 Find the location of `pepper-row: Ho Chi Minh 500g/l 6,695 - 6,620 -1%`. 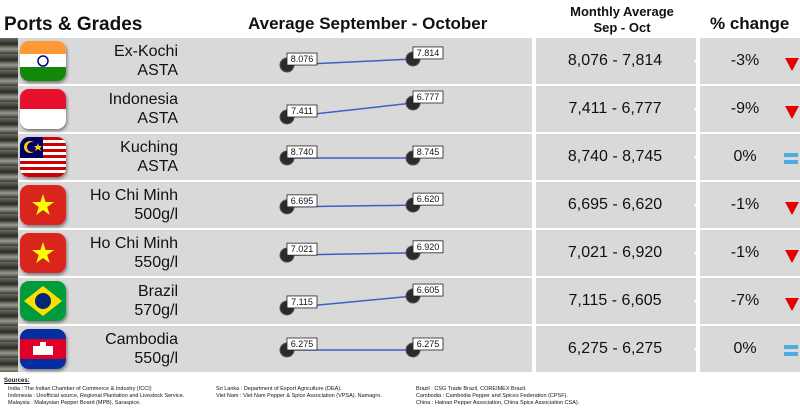

pepper-row: Ho Chi Minh 500g/l 6,695 - 6,620 -1% is located at coordinates (400, 205).